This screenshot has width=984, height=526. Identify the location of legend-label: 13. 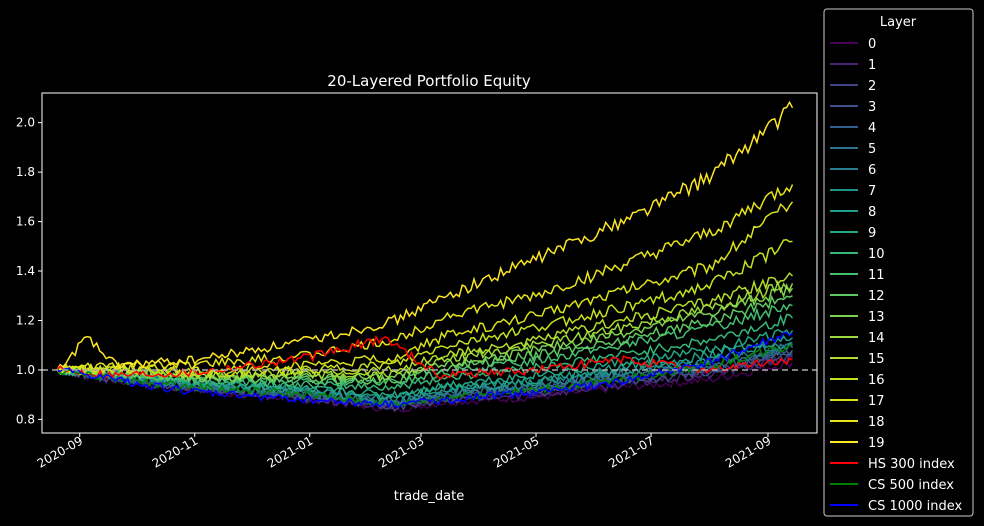
(876, 317).